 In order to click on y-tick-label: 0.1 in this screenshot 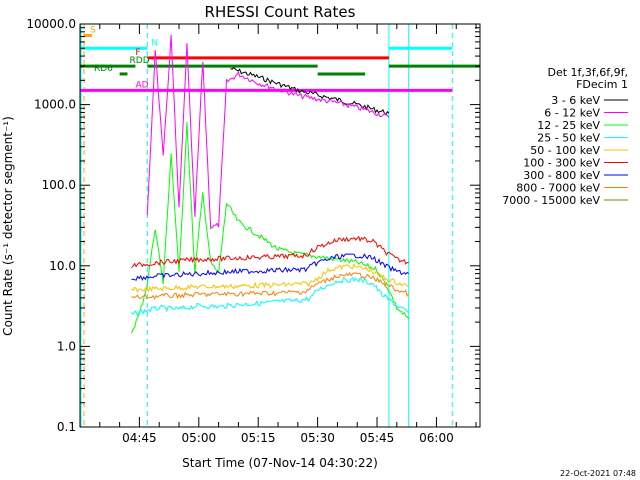, I will do `click(66, 427)`.